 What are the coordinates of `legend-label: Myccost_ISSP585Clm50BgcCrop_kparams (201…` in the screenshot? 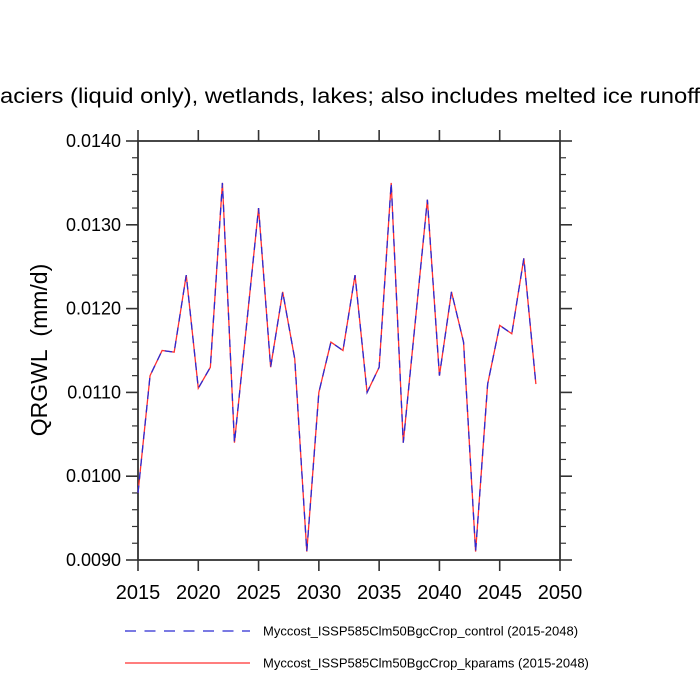 It's located at (426, 663).